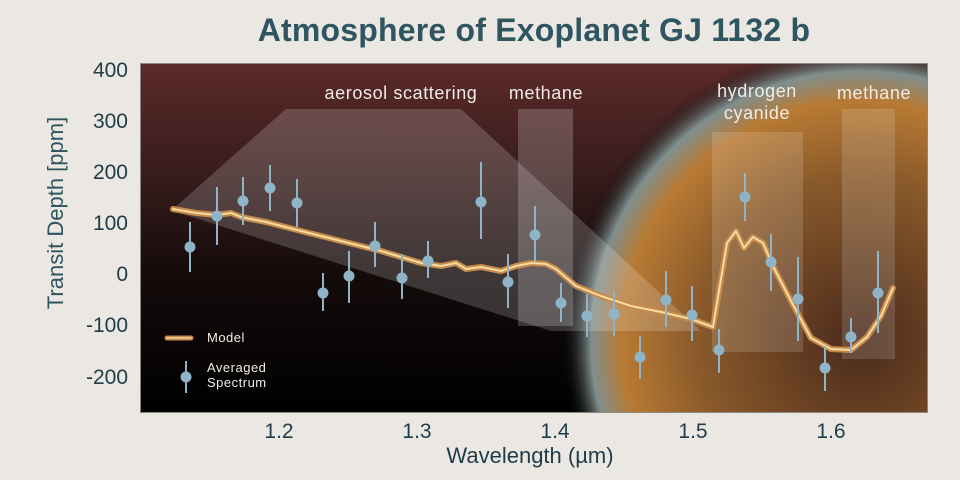 This screenshot has width=960, height=480. I want to click on y-tick: 100, so click(110, 223).